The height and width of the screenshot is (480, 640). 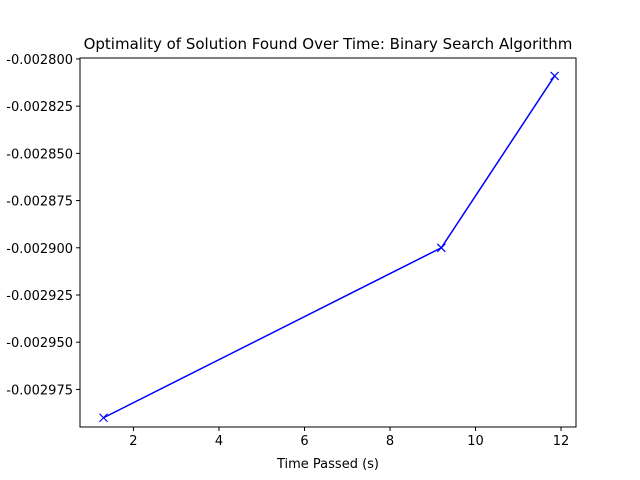 I want to click on y-tick-label: -0.002950, so click(x=39, y=343).